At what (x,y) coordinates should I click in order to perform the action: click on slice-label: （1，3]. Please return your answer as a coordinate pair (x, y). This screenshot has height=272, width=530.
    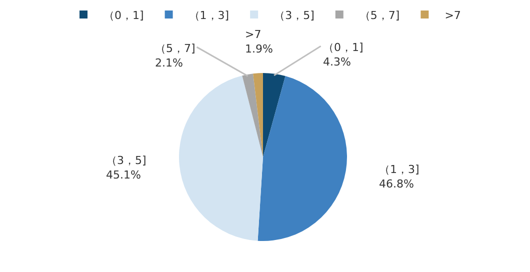
    Looking at the image, I should click on (399, 169).